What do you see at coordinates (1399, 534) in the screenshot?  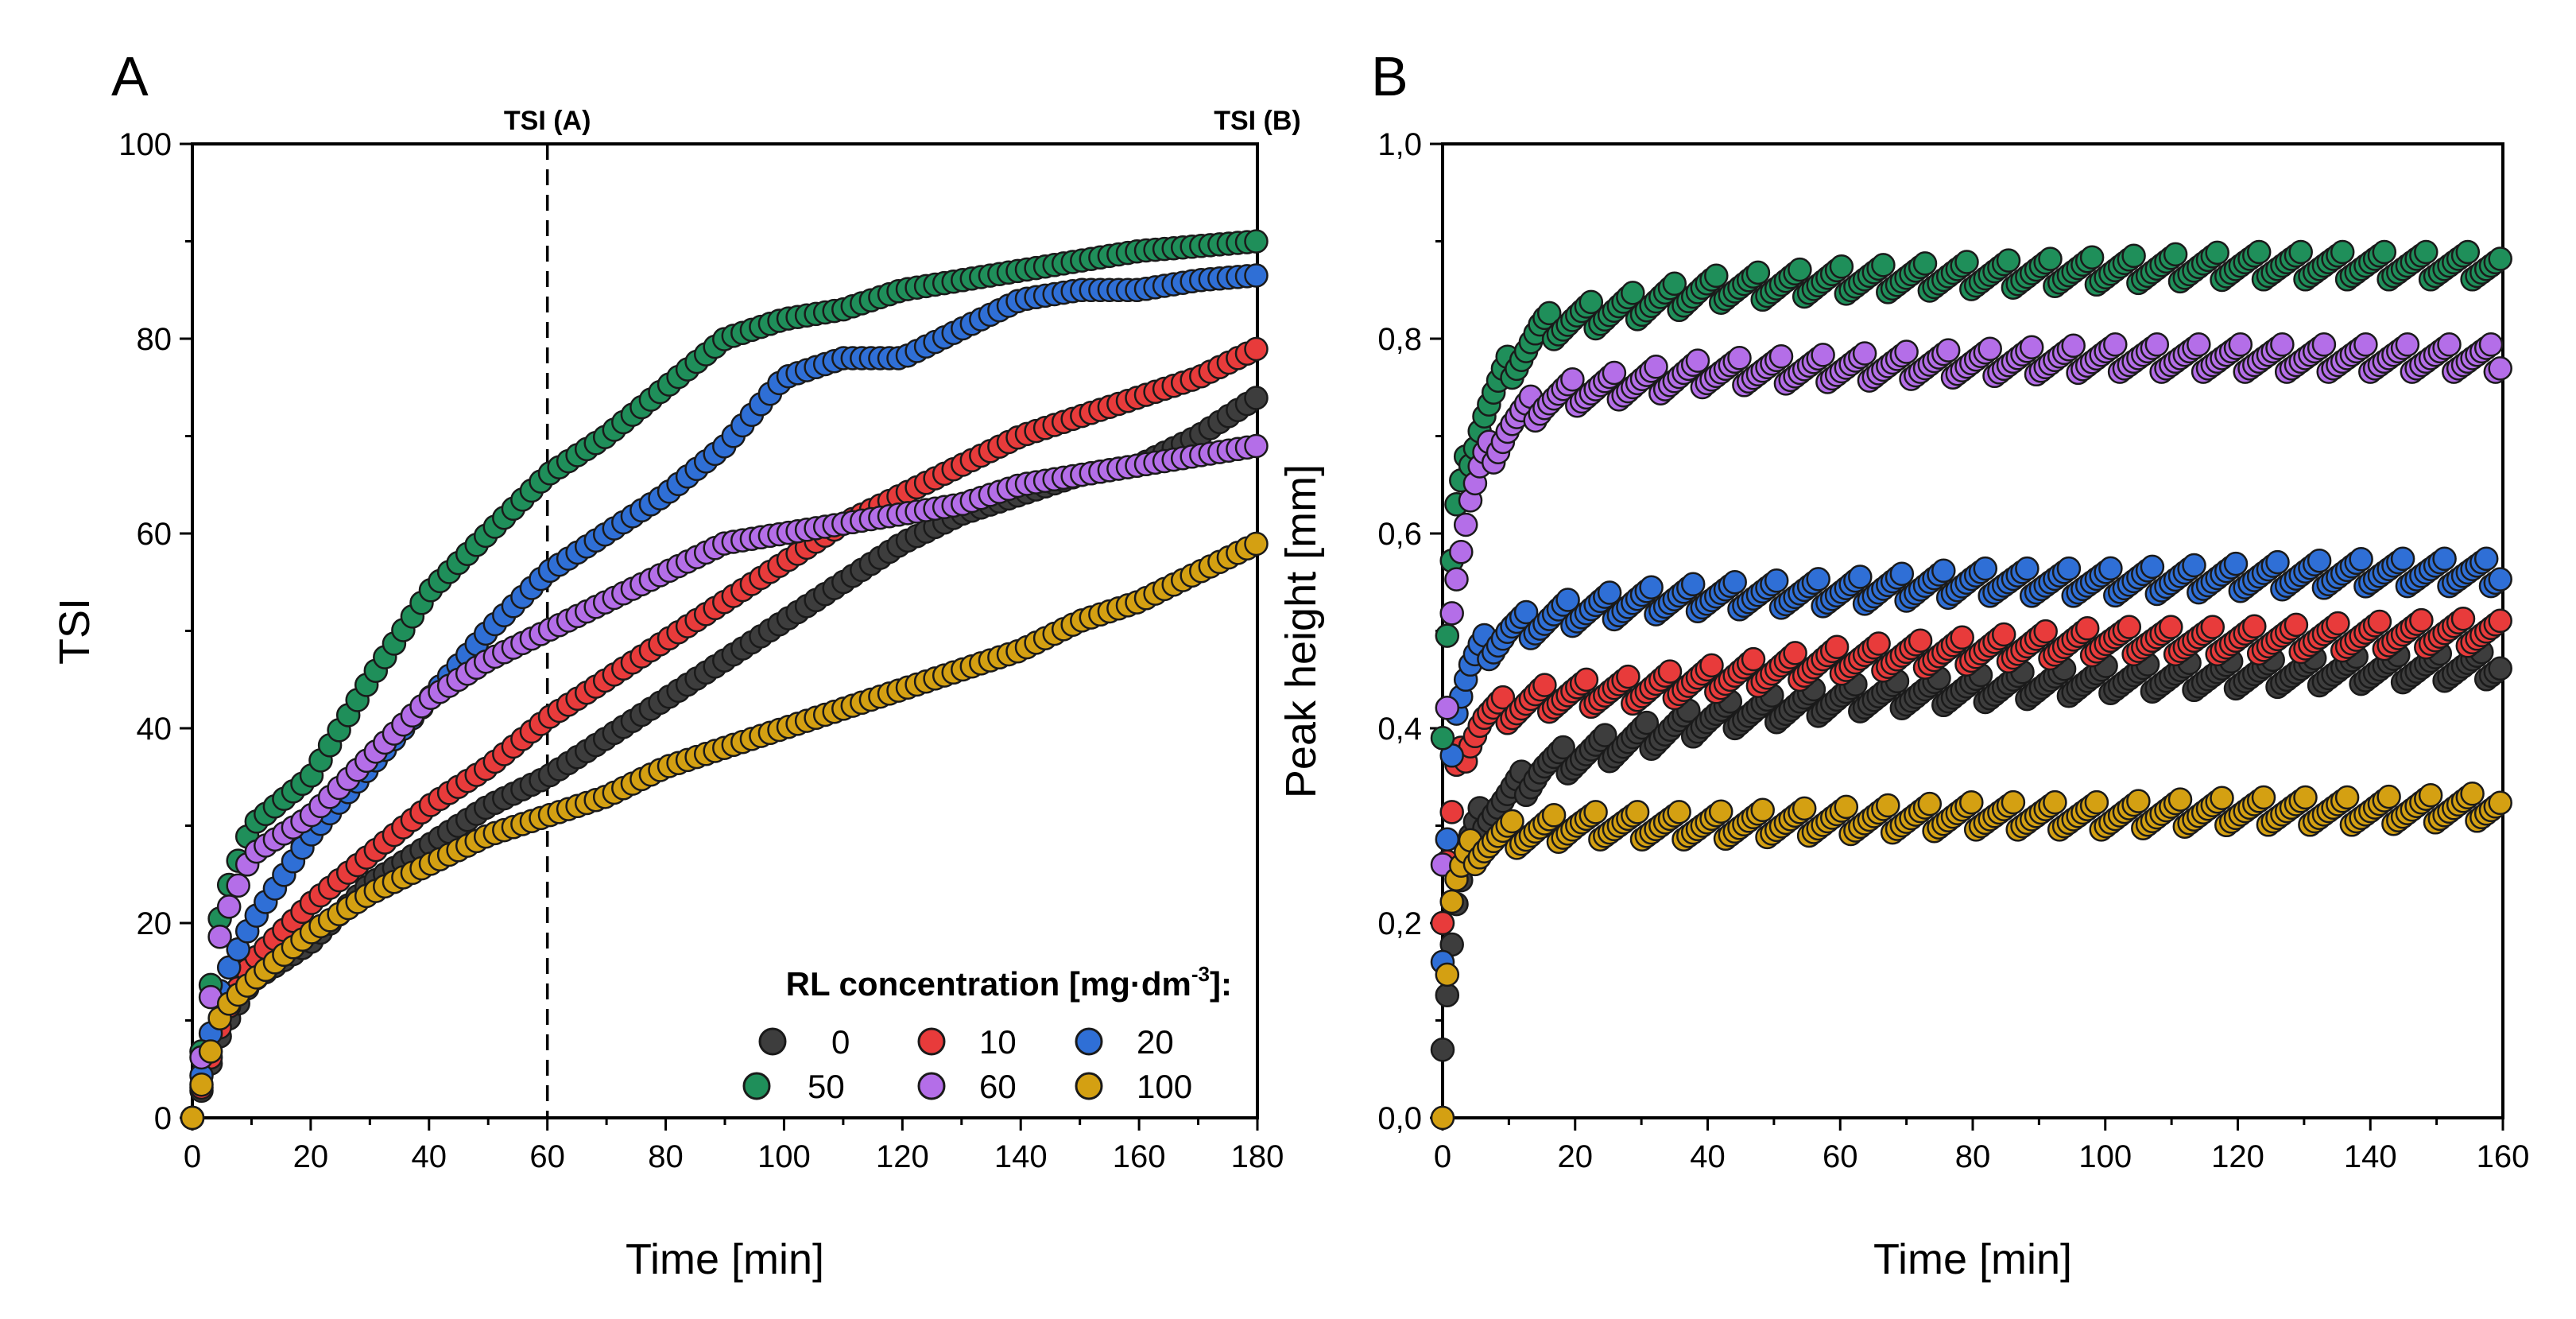 I see `panel-b-y-tick-label: 0,6` at bounding box center [1399, 534].